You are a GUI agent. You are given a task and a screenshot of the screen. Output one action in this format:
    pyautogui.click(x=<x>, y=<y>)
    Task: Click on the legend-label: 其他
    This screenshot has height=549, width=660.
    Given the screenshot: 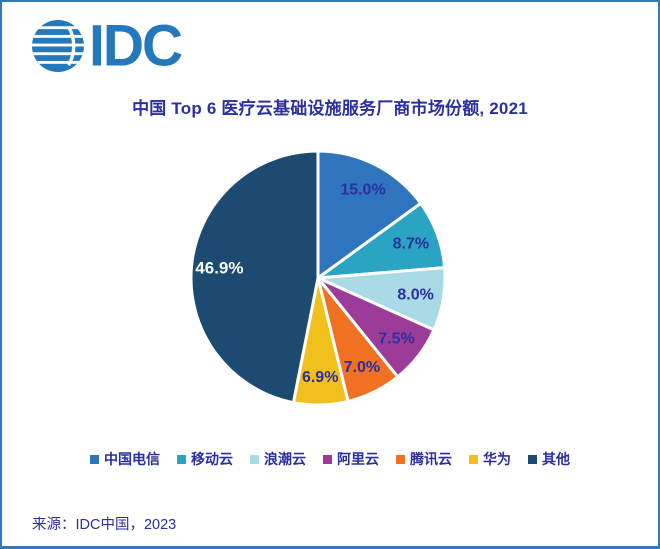 What is the action you would take?
    pyautogui.click(x=556, y=459)
    